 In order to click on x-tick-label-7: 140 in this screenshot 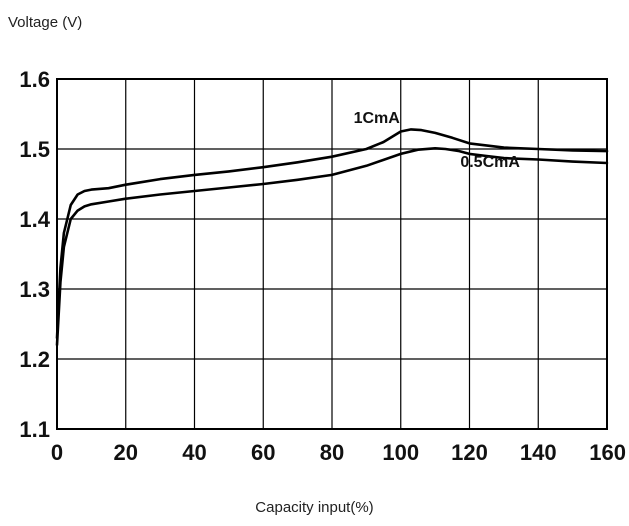, I will do `click(538, 452)`.